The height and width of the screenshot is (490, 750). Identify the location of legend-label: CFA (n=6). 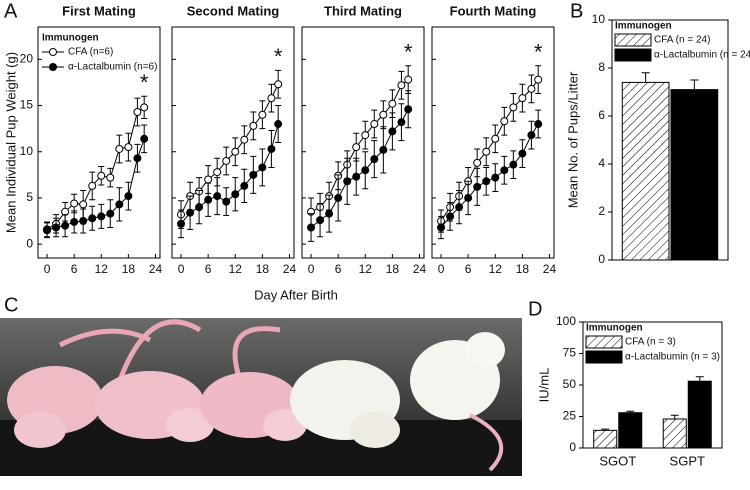
(90, 52).